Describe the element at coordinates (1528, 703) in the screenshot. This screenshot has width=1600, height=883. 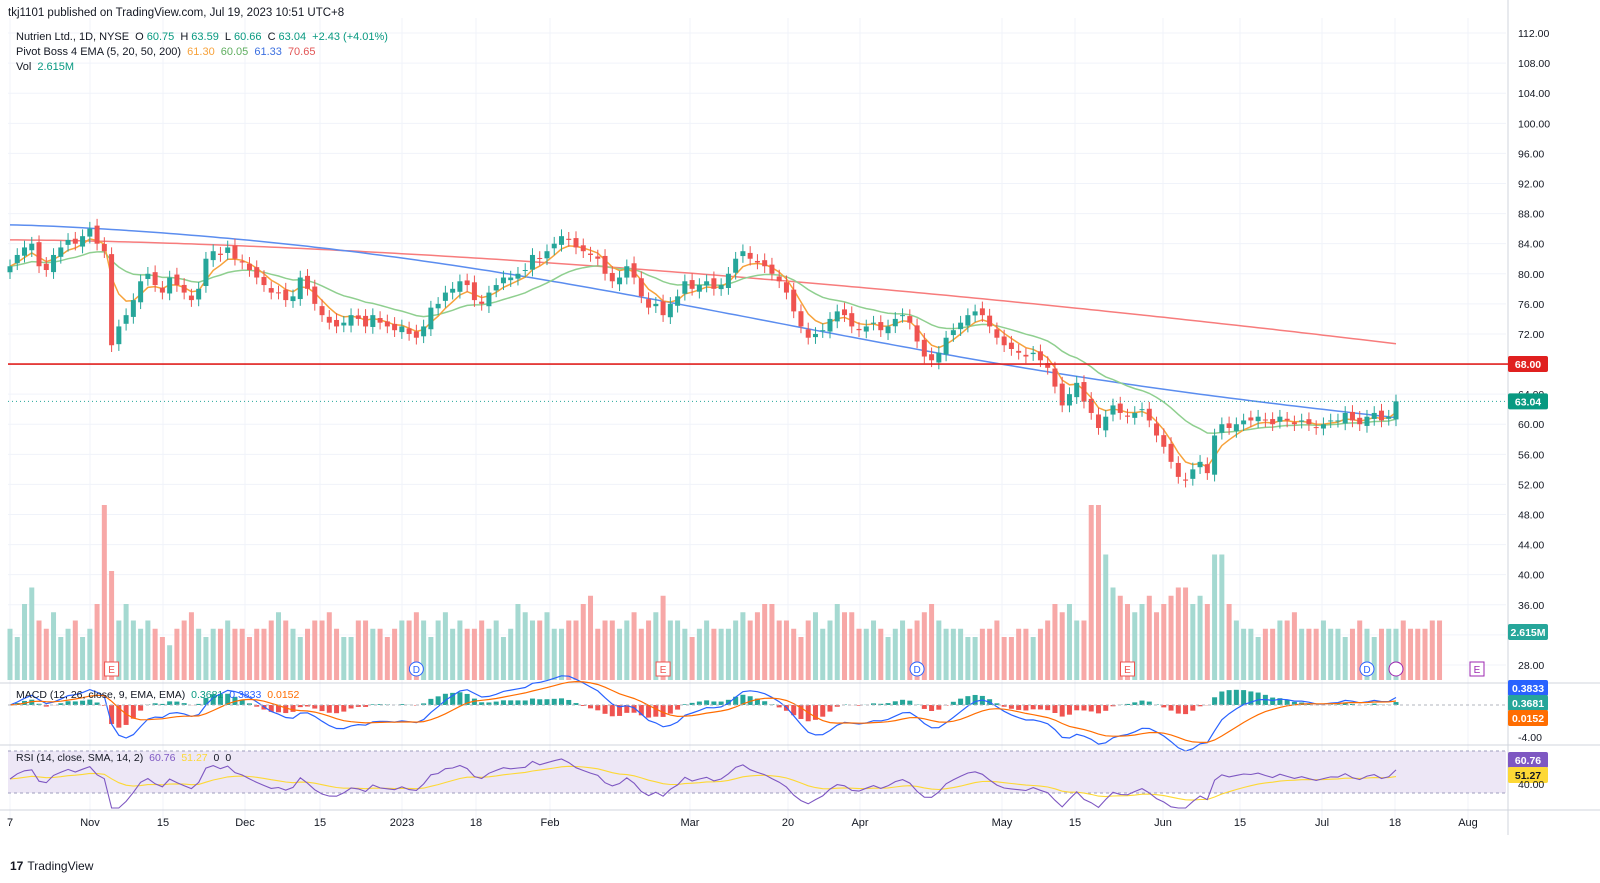
I see `macd-signal-axis-label-bg` at that location.